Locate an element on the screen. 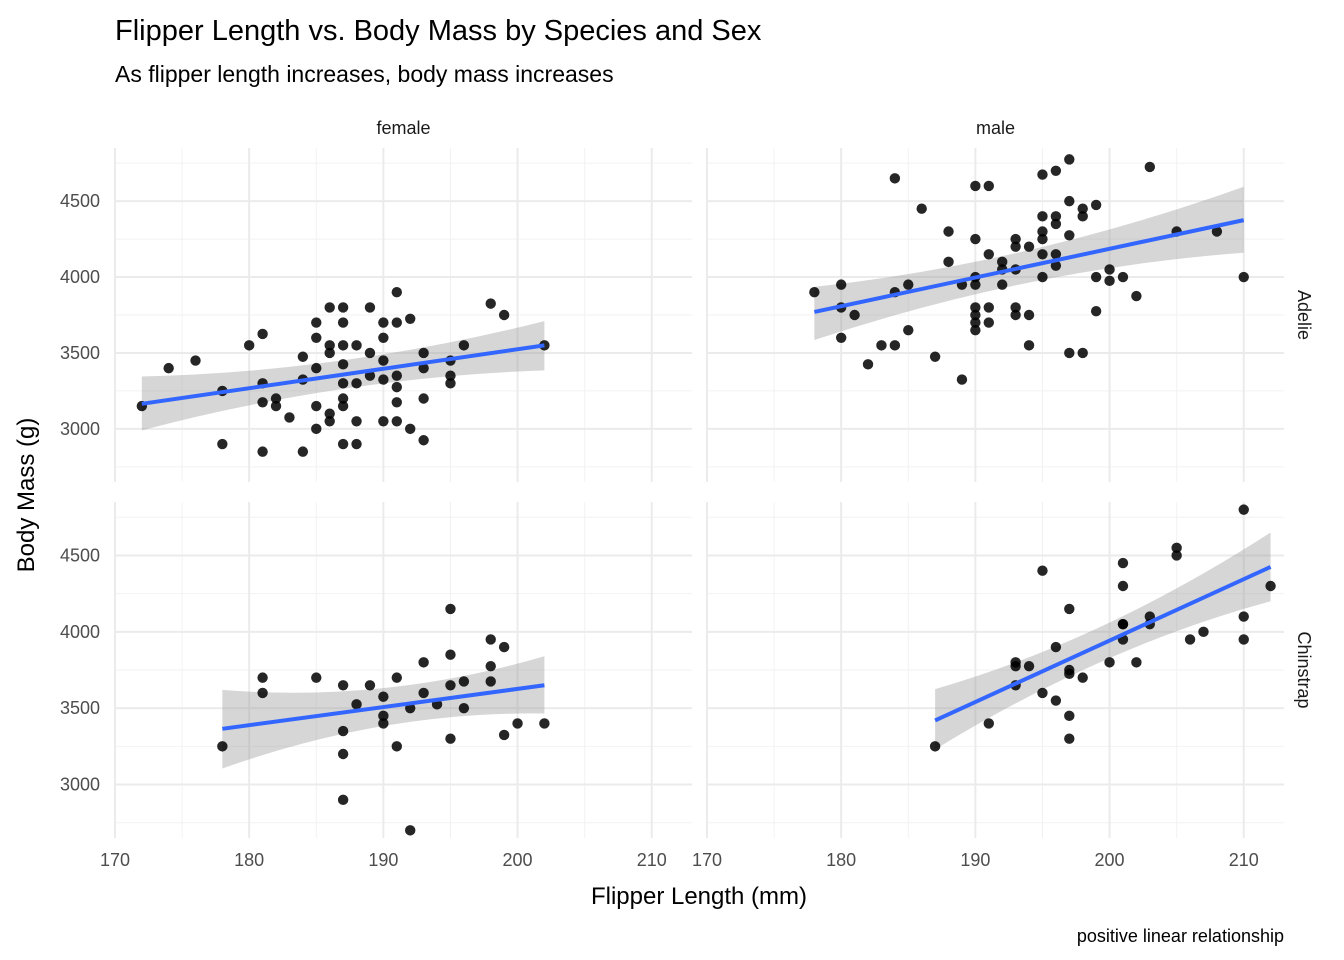 The height and width of the screenshot is (960, 1344). x-axis-title: Flipper Length (mm) is located at coordinates (699, 896).